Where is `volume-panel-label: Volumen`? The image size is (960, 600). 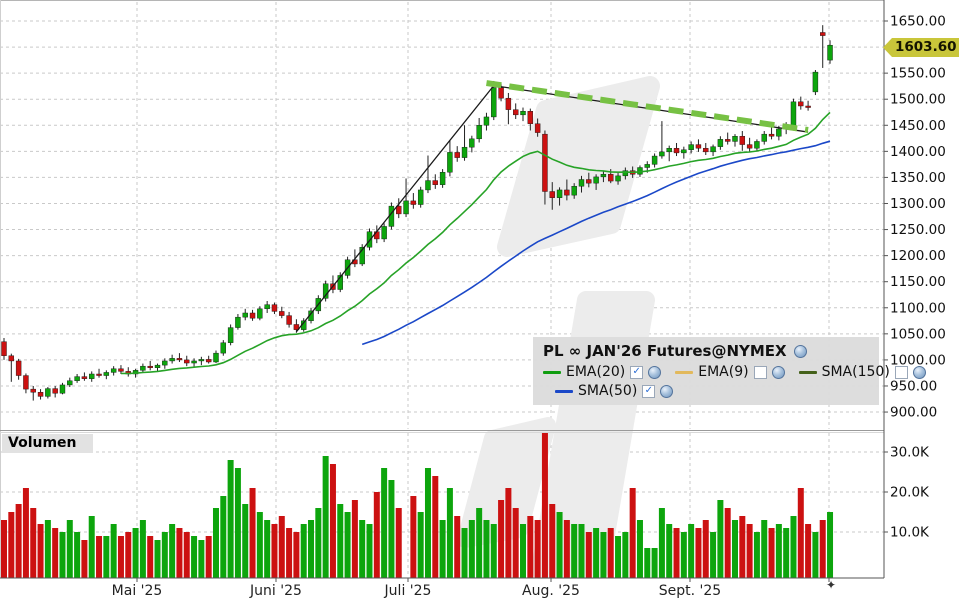
volume-panel-label: Volumen is located at coordinates (47, 443).